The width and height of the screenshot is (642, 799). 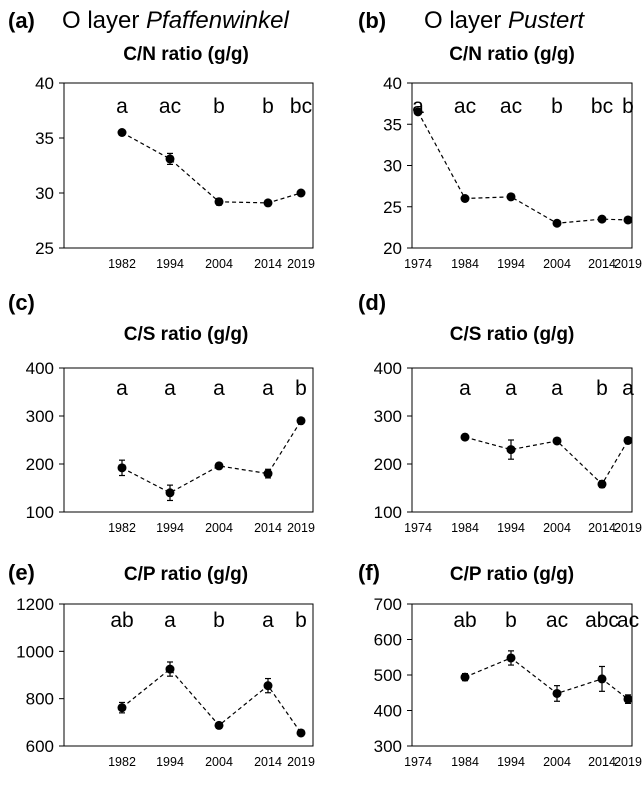 I want to click on y-tick-label: 200, so click(x=40, y=464).